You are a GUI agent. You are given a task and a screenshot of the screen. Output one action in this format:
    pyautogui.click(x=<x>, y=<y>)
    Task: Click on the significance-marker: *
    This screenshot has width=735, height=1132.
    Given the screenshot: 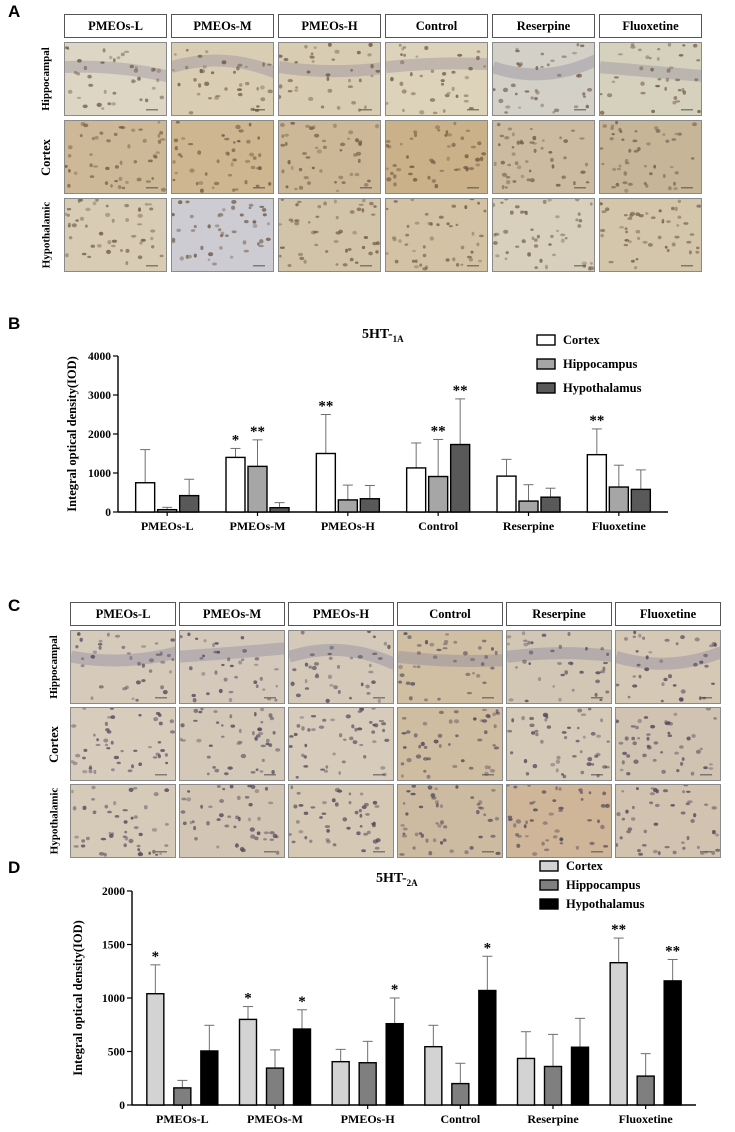 What is the action you would take?
    pyautogui.click(x=156, y=957)
    